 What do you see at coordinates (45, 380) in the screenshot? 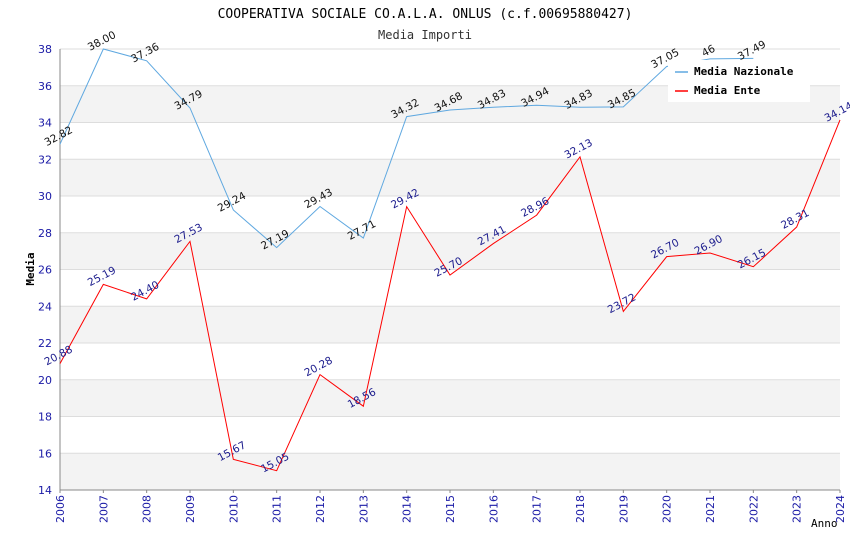
I see `y-tick-label: 20` at bounding box center [45, 380].